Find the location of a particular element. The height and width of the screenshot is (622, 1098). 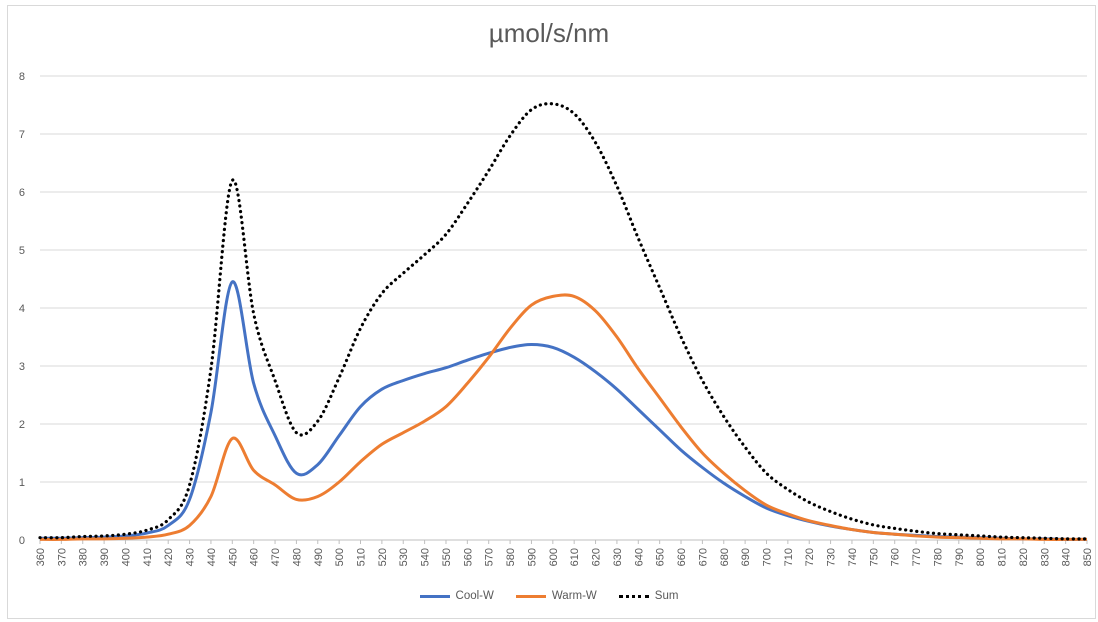

x-tick-label: 390 is located at coordinates (105, 557).